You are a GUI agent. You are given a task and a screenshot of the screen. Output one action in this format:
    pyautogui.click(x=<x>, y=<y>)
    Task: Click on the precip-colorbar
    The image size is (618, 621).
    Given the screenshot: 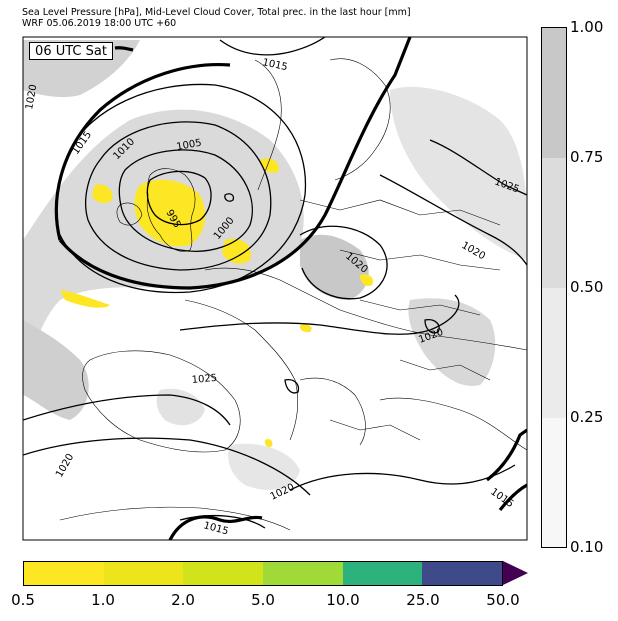 What is the action you would take?
    pyautogui.click(x=263, y=573)
    